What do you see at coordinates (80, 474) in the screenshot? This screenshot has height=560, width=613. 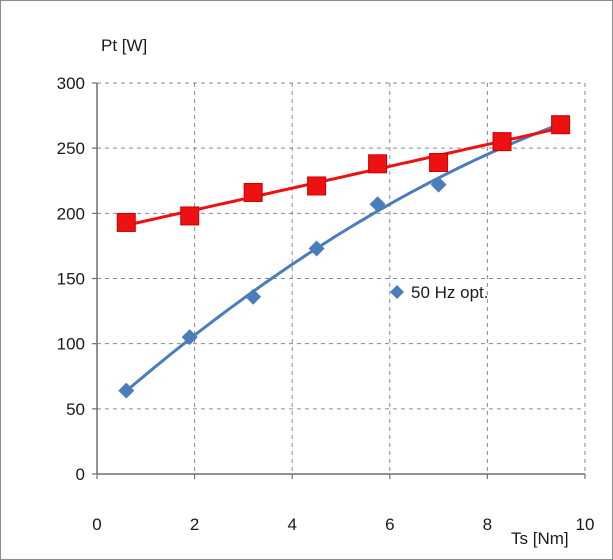 I see `y-tick-label: 0` at bounding box center [80, 474].